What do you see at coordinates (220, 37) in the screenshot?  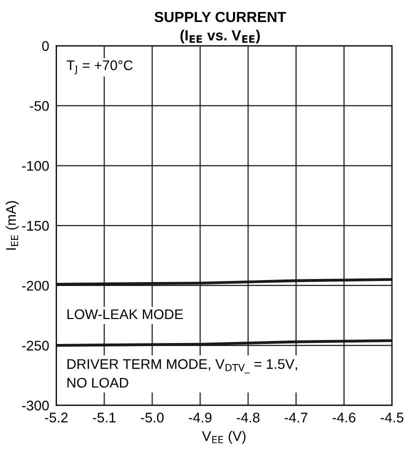 I see `chart-subtitle: (I$_{EE}$ vs. V$_{EE}$)` at bounding box center [220, 37].